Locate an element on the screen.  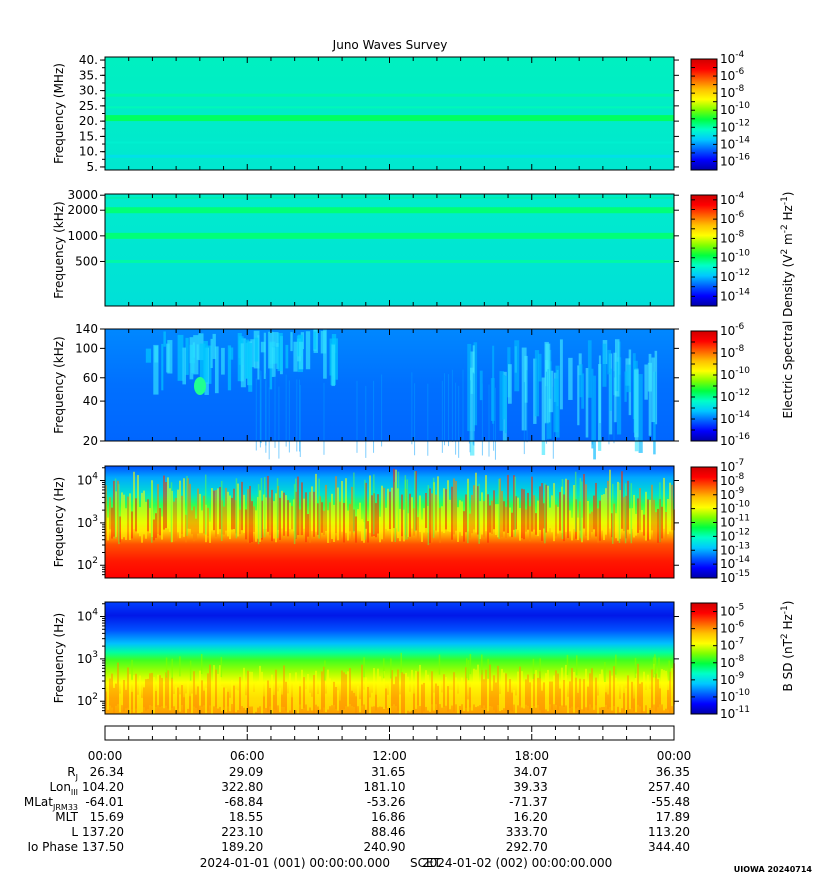
label-part: m is located at coordinates (788, 241).